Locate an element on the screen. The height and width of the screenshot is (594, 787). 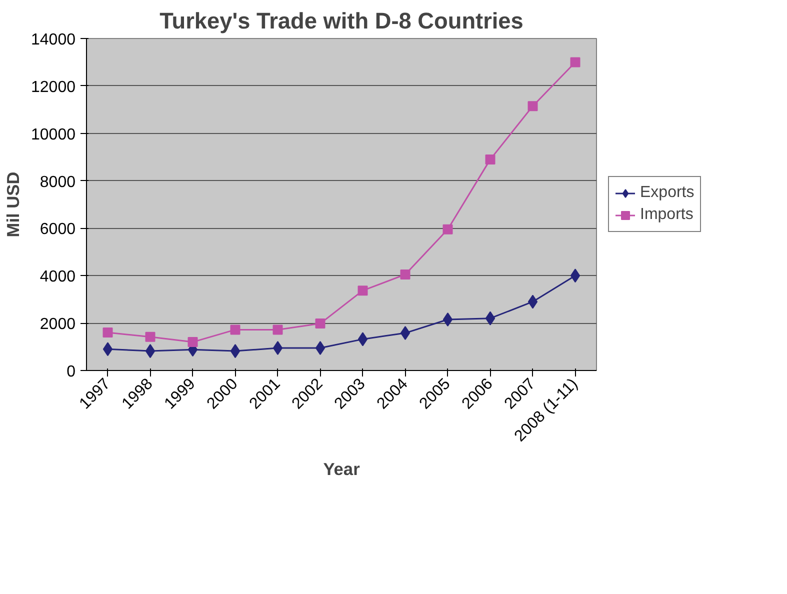
legend-label: Imports is located at coordinates (667, 215).